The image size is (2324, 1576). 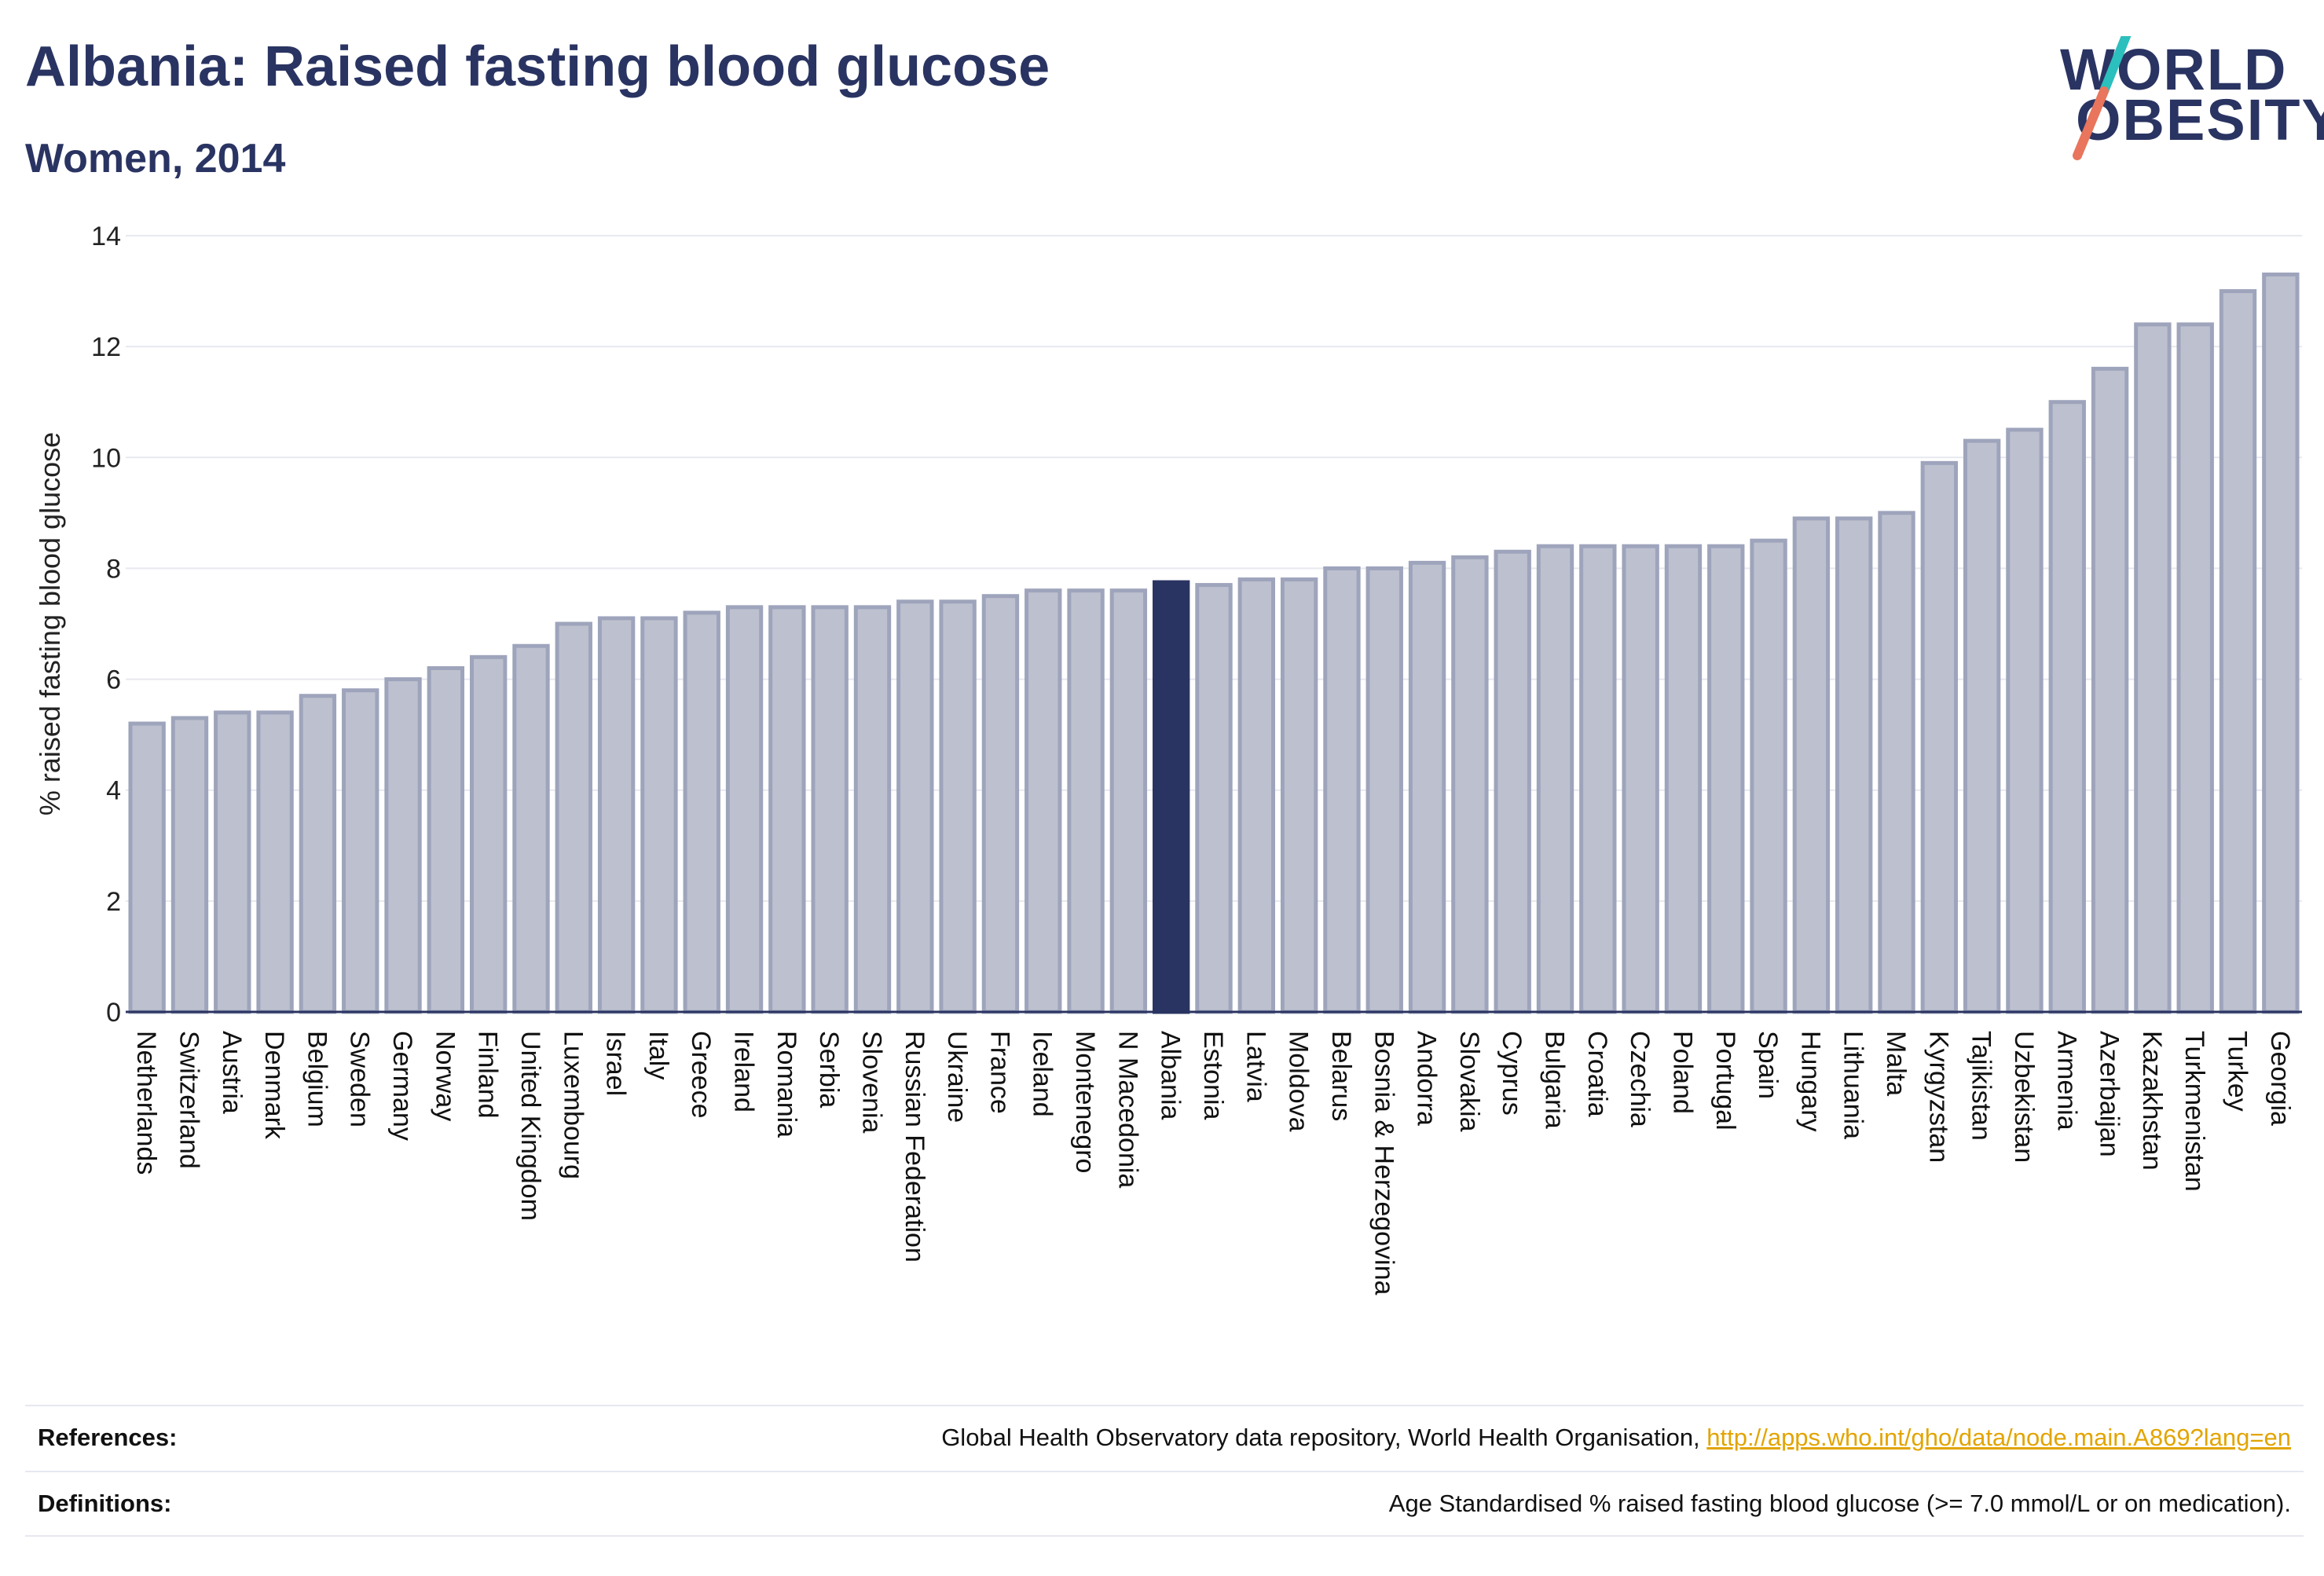 What do you see at coordinates (744, 1071) in the screenshot?
I see `x-tick-label: Ireland` at bounding box center [744, 1071].